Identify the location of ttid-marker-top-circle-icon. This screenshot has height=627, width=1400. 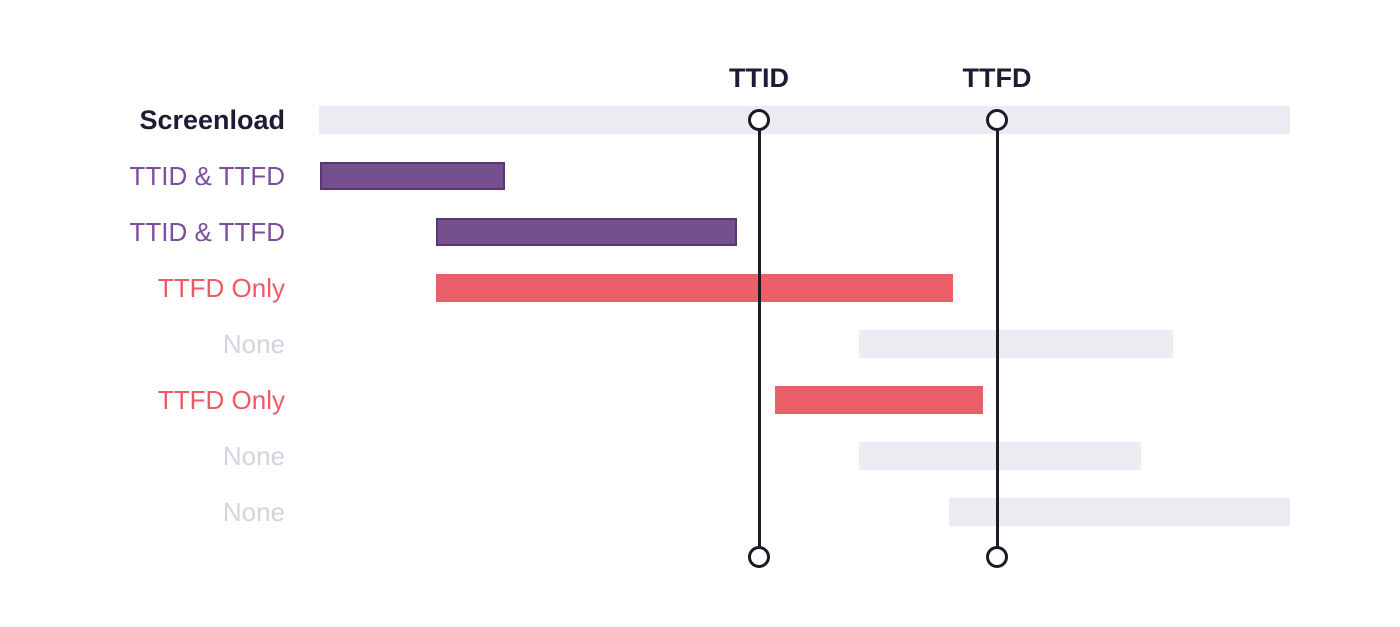
(759, 120).